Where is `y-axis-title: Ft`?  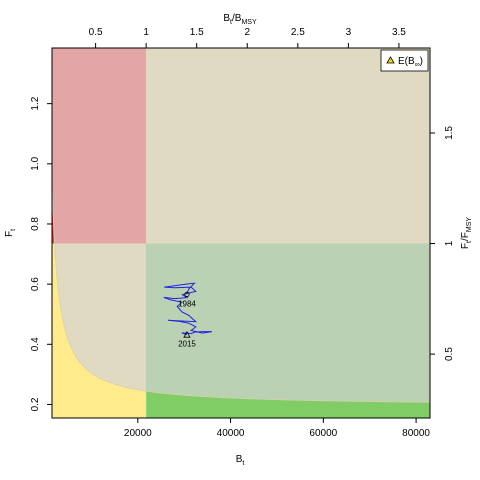
y-axis-title: Ft is located at coordinates (10, 233).